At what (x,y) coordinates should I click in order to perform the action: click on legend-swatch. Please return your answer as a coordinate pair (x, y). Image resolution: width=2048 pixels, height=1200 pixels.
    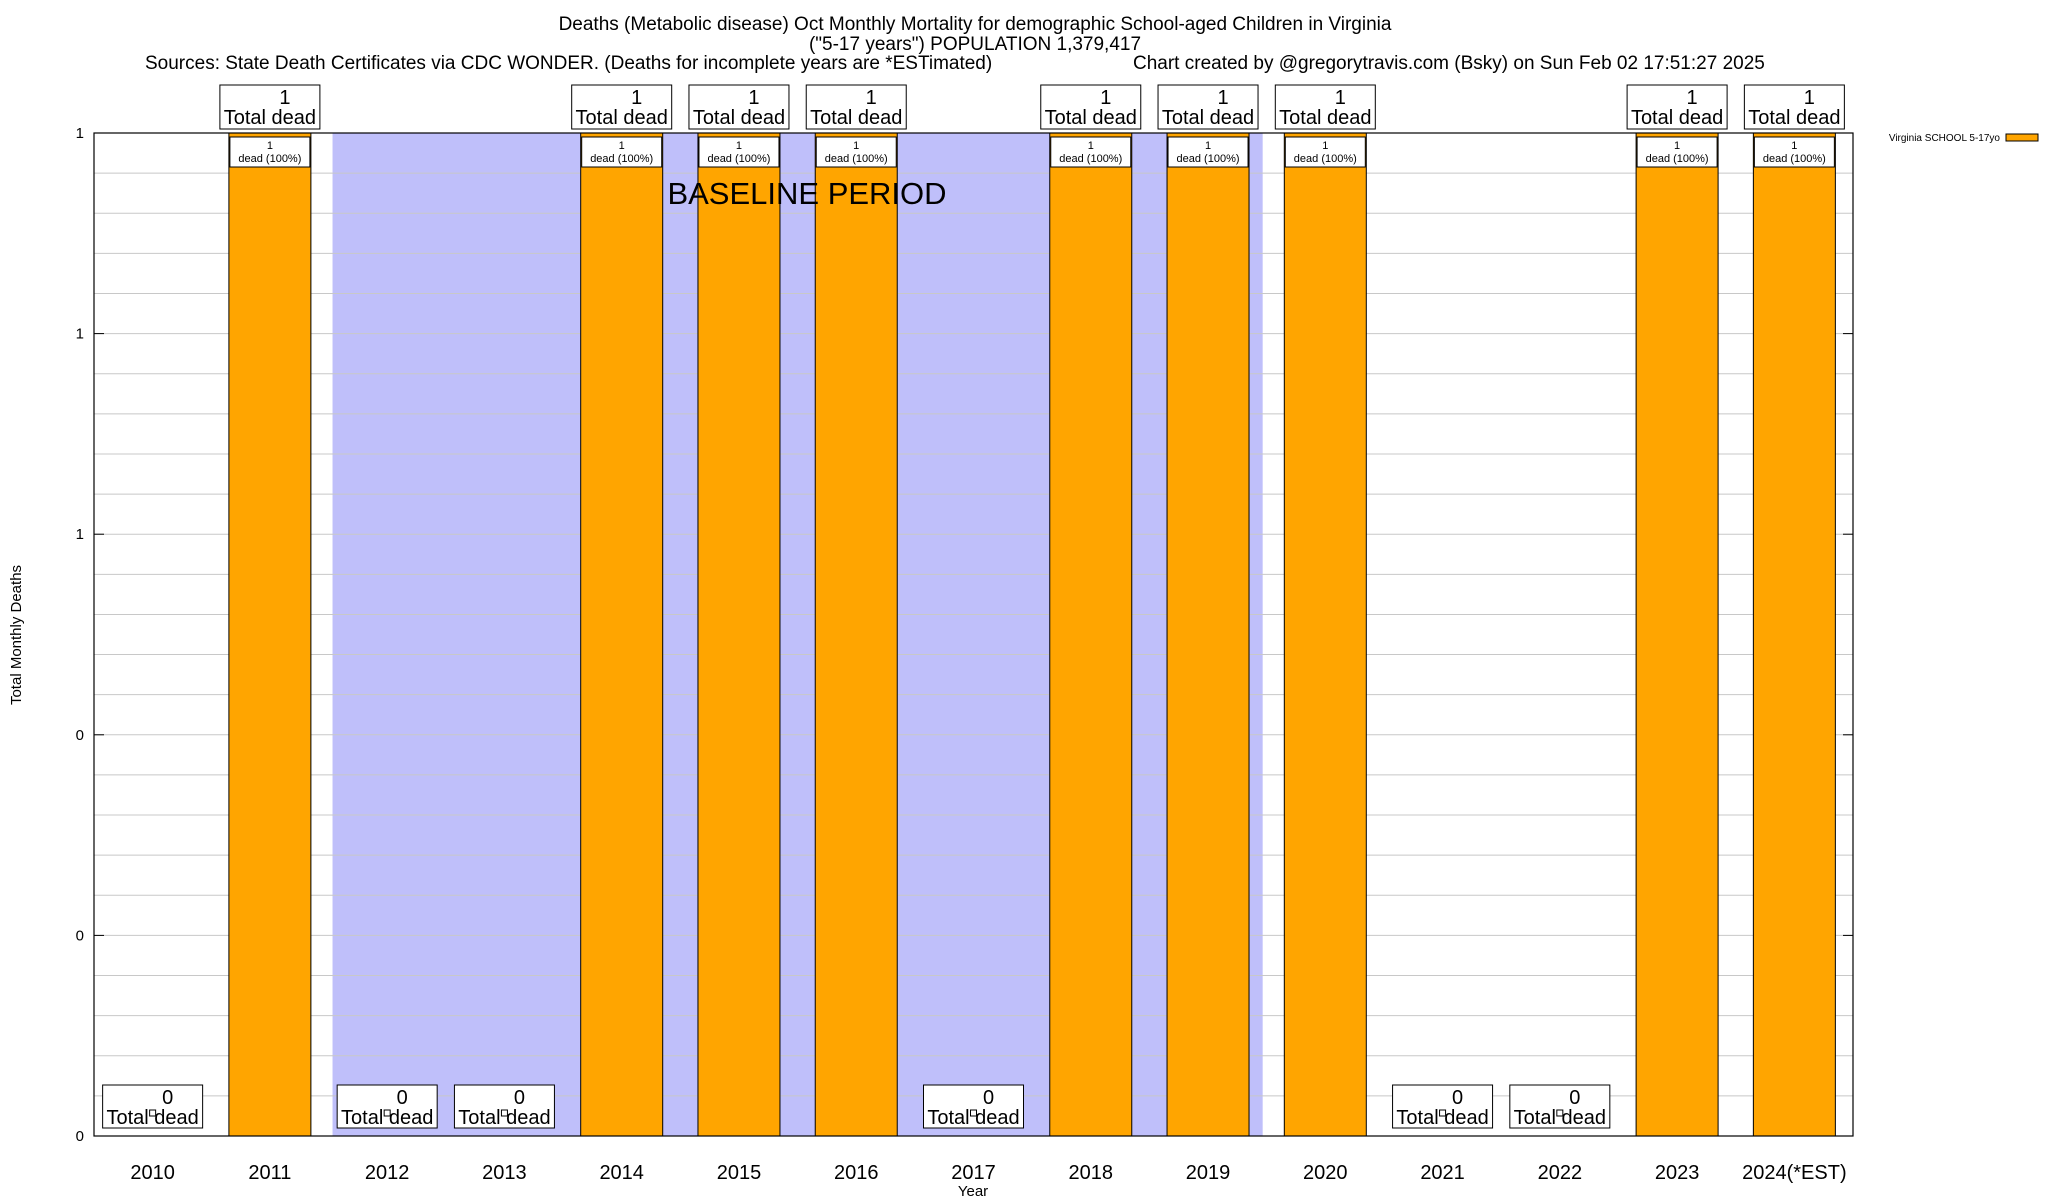
    Looking at the image, I should click on (2022, 137).